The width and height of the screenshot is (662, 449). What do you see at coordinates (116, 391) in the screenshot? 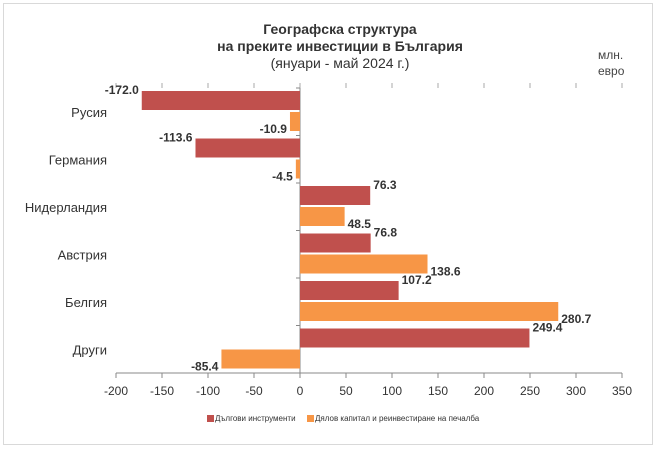
I see `x-tick-label: -200` at bounding box center [116, 391].